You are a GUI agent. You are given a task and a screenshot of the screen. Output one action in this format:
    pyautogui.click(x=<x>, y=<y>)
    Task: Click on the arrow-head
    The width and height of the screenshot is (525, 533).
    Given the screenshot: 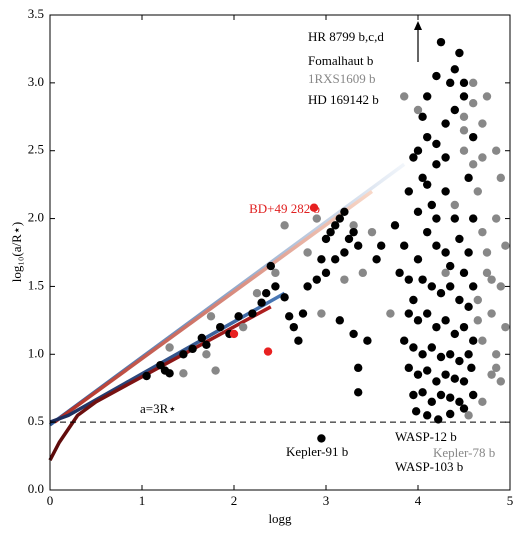 What is the action you would take?
    pyautogui.click(x=418, y=25)
    